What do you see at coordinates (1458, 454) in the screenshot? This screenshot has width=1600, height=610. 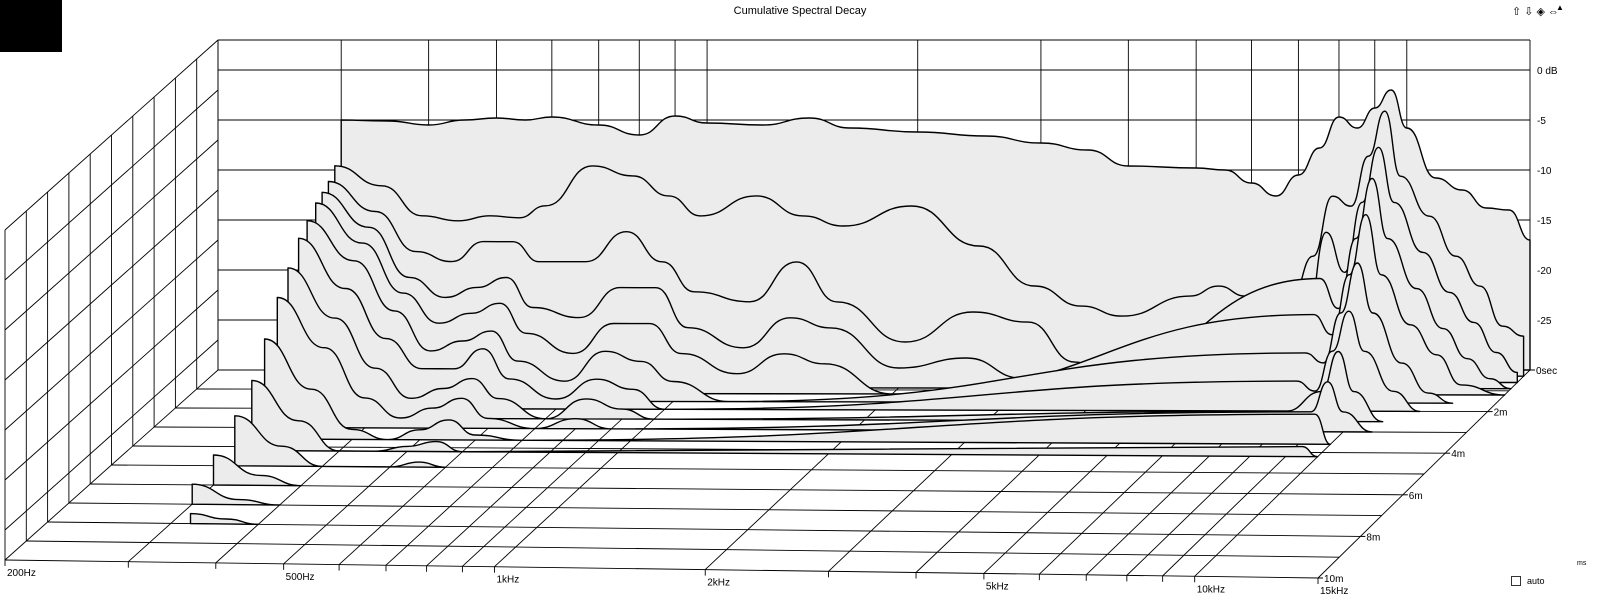 I see `t-tick-label: 4m` at bounding box center [1458, 454].